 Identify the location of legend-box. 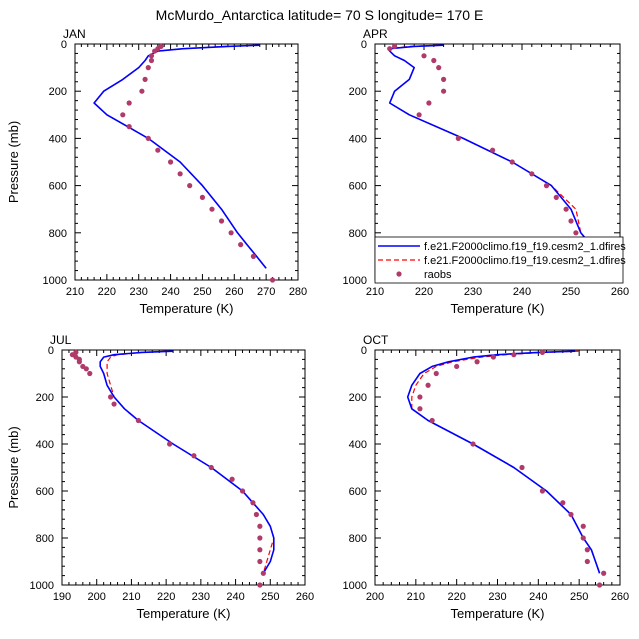
(499, 260).